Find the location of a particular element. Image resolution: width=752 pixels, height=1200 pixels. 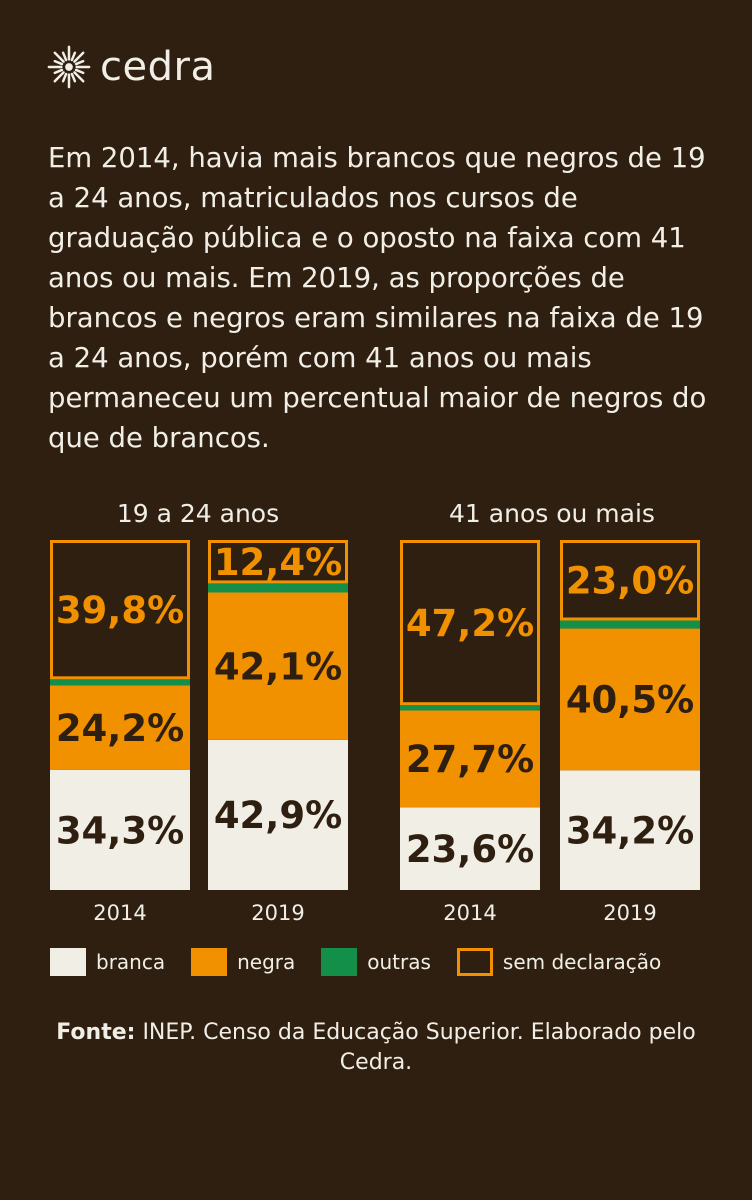

source-label: Fonte: is located at coordinates (96, 1032).